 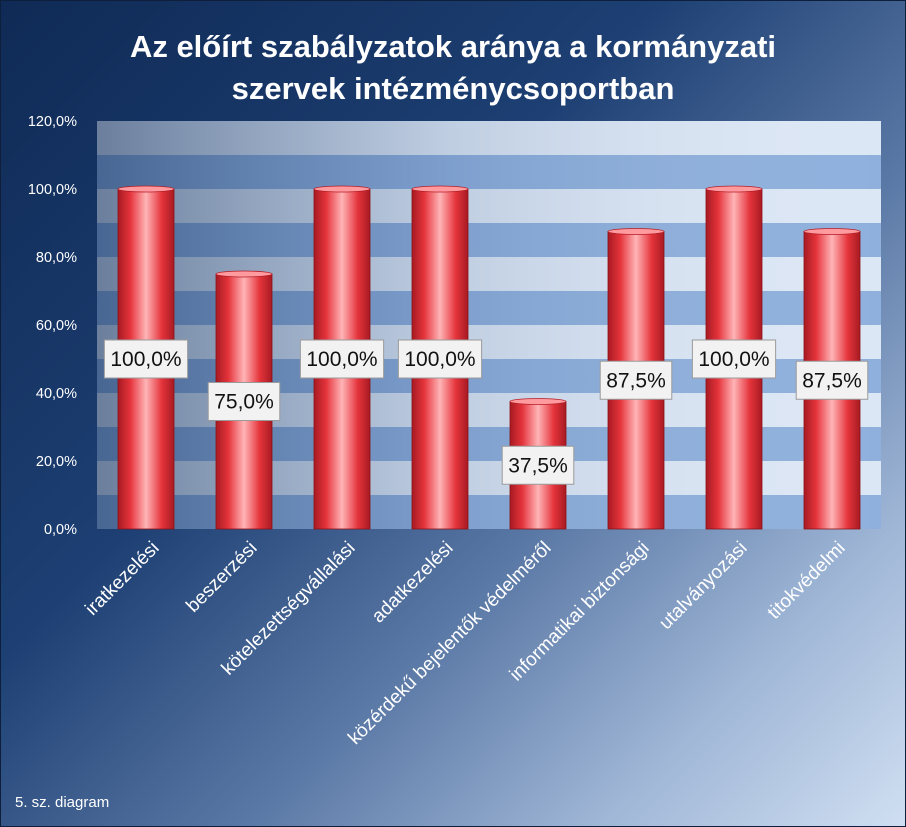 What do you see at coordinates (703, 586) in the screenshot?
I see `x-tick-label: utalványozási` at bounding box center [703, 586].